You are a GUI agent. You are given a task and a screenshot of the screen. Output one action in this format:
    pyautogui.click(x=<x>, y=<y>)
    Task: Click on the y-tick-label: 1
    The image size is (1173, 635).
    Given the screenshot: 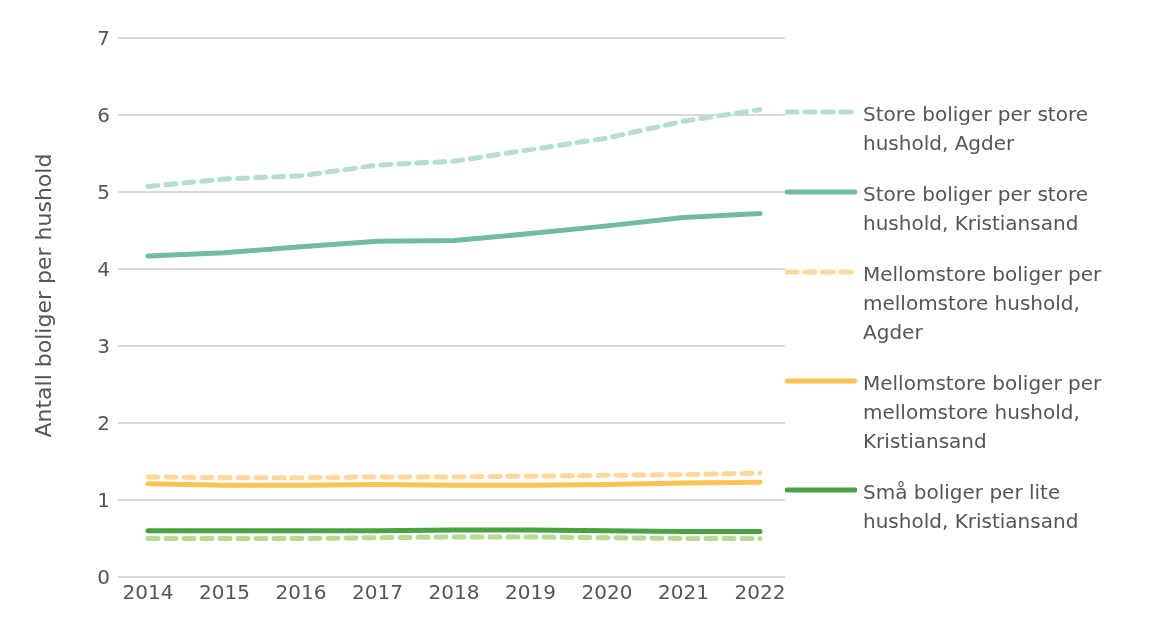 What is the action you would take?
    pyautogui.click(x=103, y=500)
    